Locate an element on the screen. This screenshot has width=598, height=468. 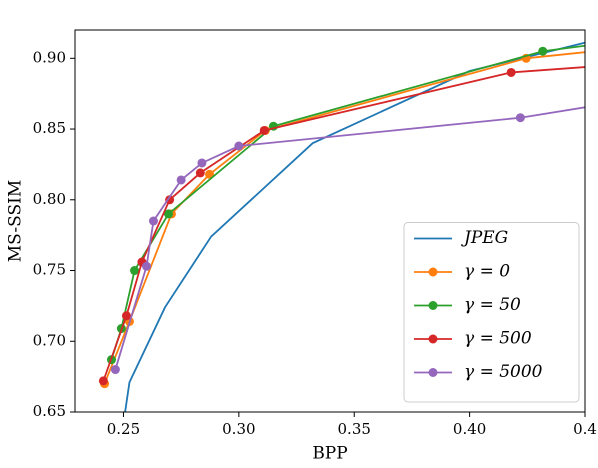
legend: JPEG γ = 0 γ = 50 γ = 500 γ = 5000 is located at coordinates (491, 312).